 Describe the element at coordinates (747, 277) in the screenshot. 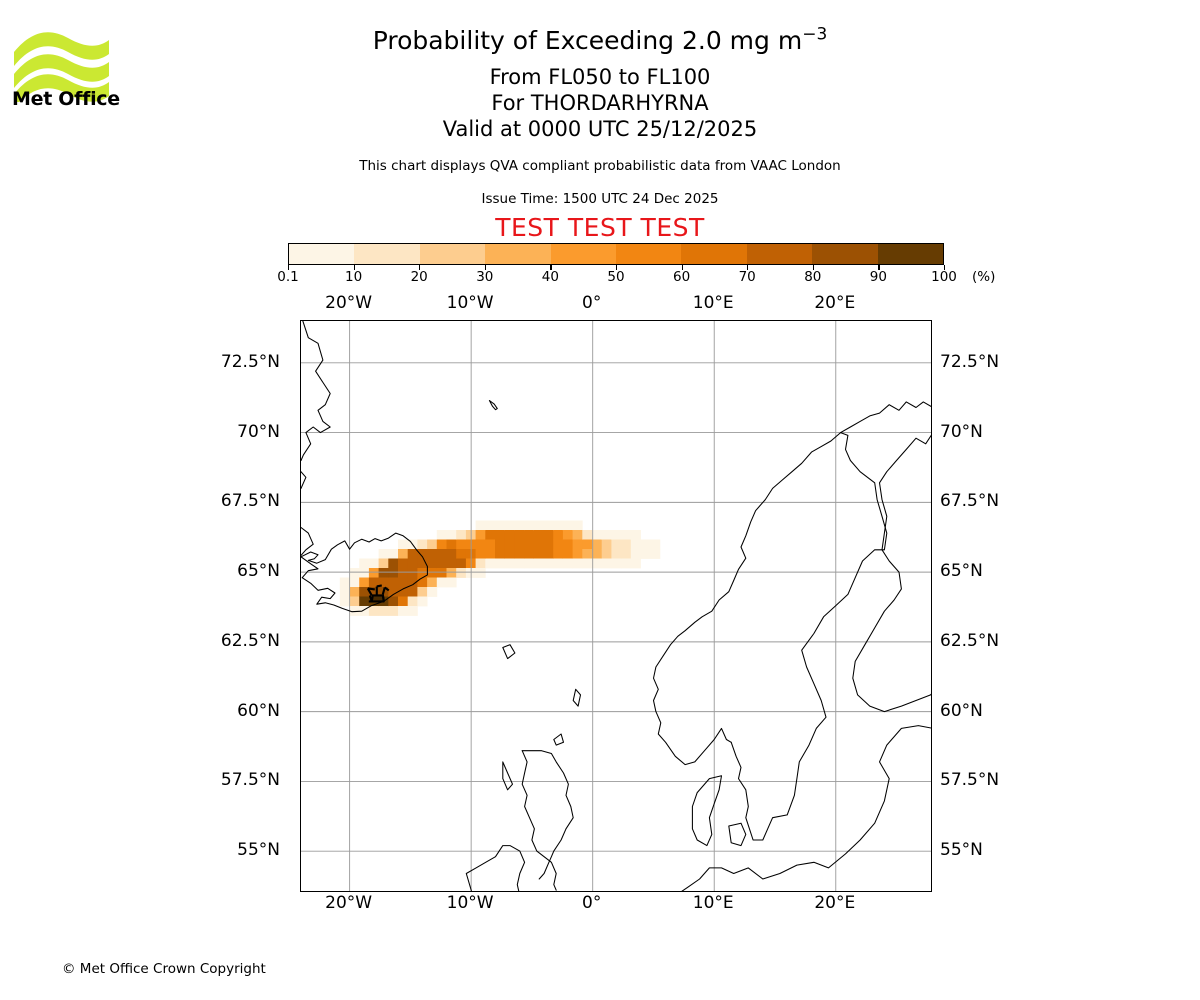

I see `colorbar-tick-label: 70` at that location.